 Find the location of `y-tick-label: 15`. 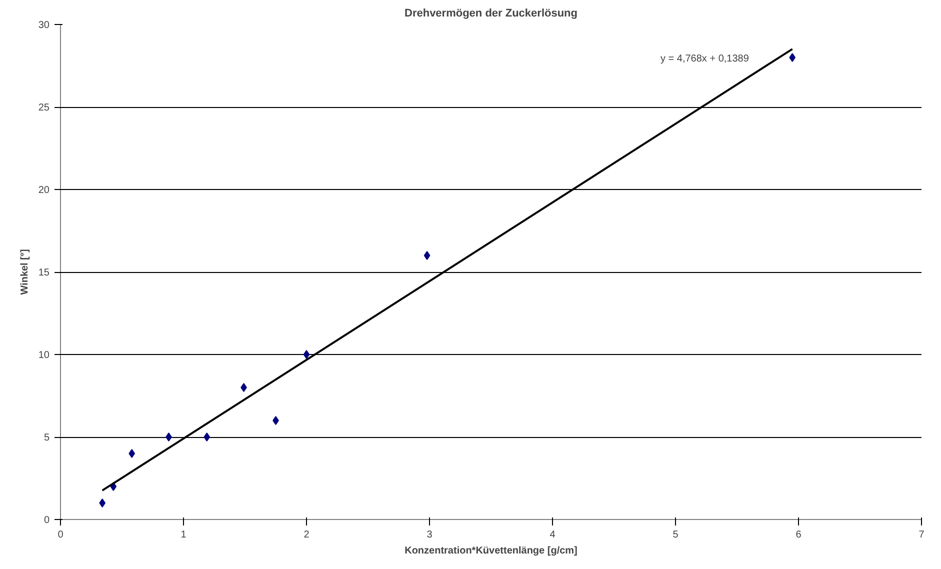

y-tick-label: 15 is located at coordinates (44, 273).